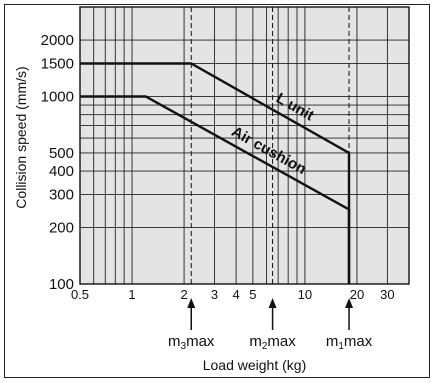  What do you see at coordinates (305, 294) in the screenshot?
I see `x-tick-label: 10` at bounding box center [305, 294].